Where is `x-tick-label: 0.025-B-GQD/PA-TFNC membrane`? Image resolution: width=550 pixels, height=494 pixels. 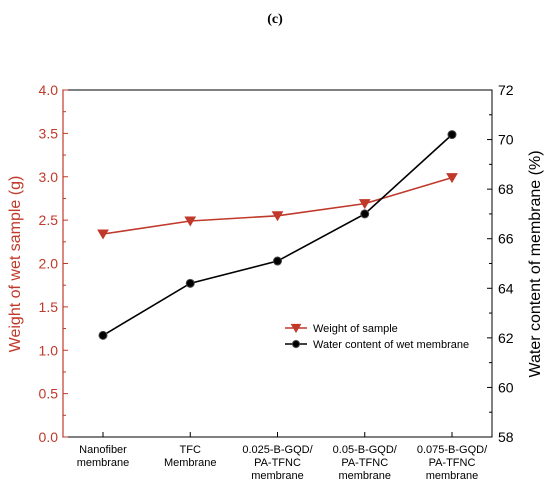 x-tick-label: 0.025-B-GQD/PA-TFNC membrane is located at coordinates (277, 463).